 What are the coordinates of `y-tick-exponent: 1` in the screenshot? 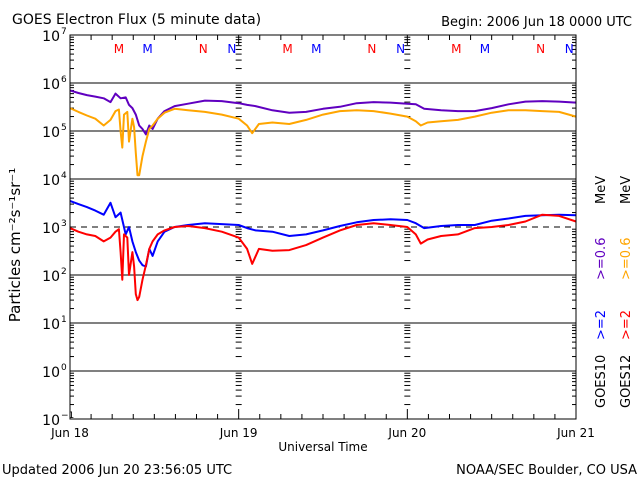 It's located at (64, 320).